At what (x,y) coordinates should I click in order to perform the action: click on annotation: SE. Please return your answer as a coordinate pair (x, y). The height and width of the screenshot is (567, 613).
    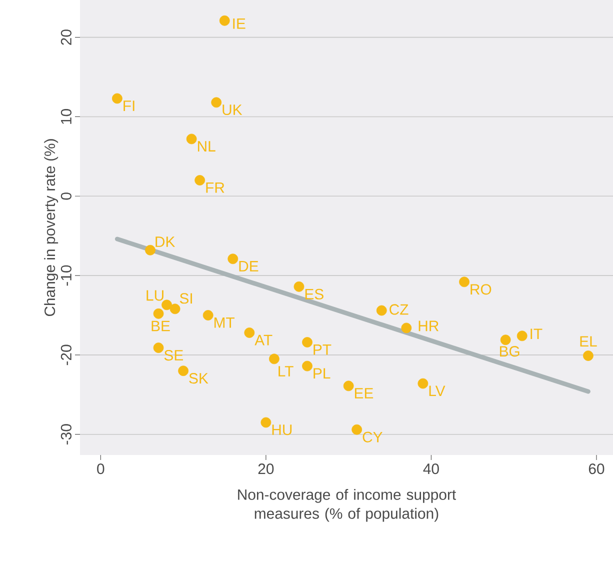
    Looking at the image, I should click on (173, 355).